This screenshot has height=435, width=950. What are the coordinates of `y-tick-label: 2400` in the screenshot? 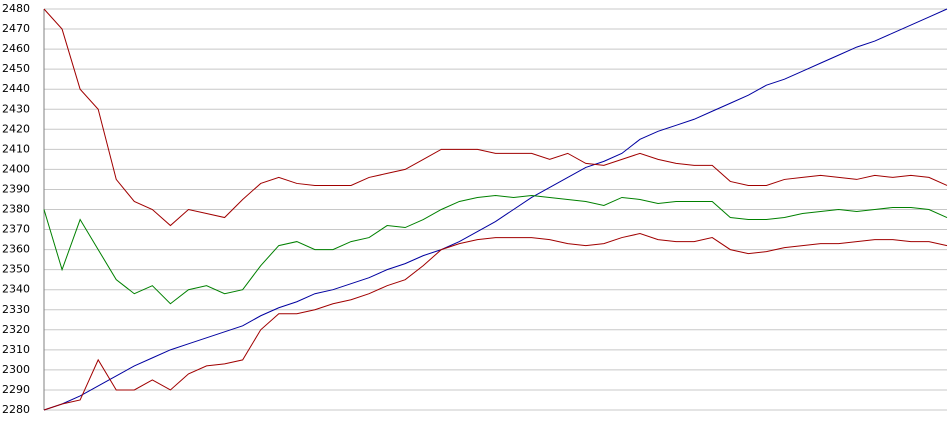 It's located at (16, 168).